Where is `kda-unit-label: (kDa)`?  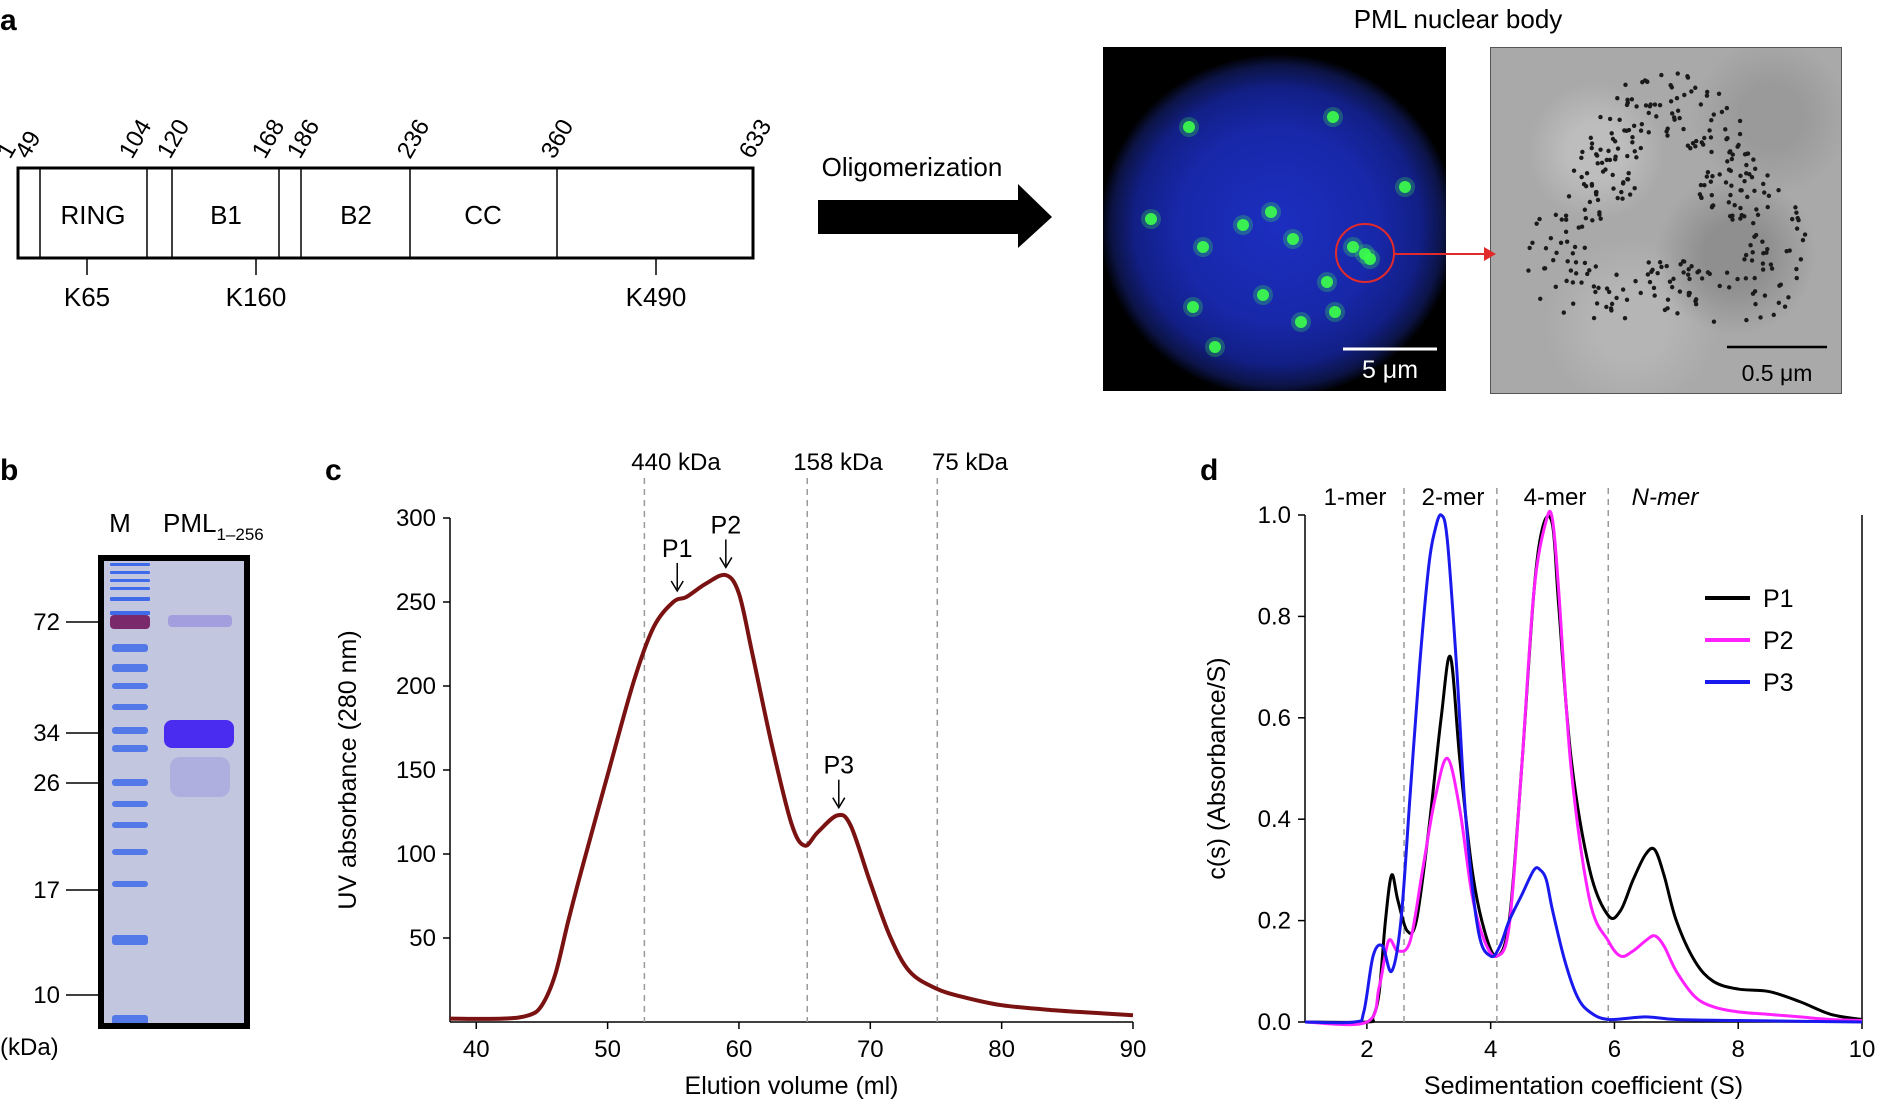
kda-unit-label: (kDa) is located at coordinates (29, 1047).